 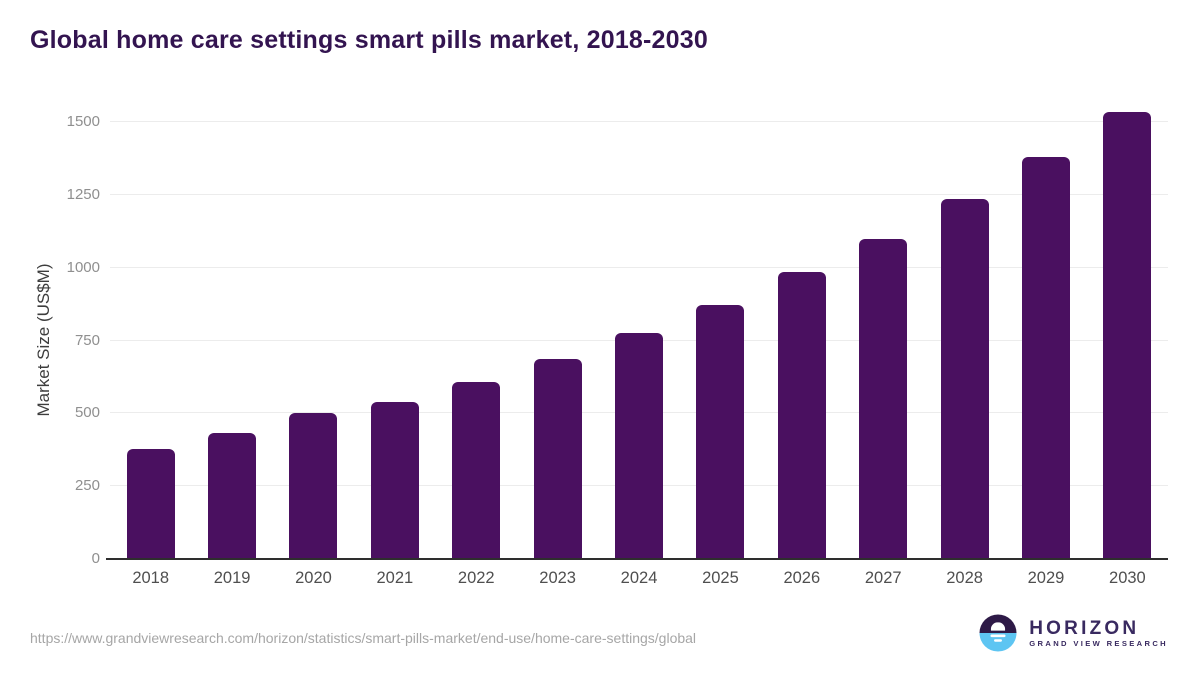 I want to click on bar-2021, so click(x=394, y=480).